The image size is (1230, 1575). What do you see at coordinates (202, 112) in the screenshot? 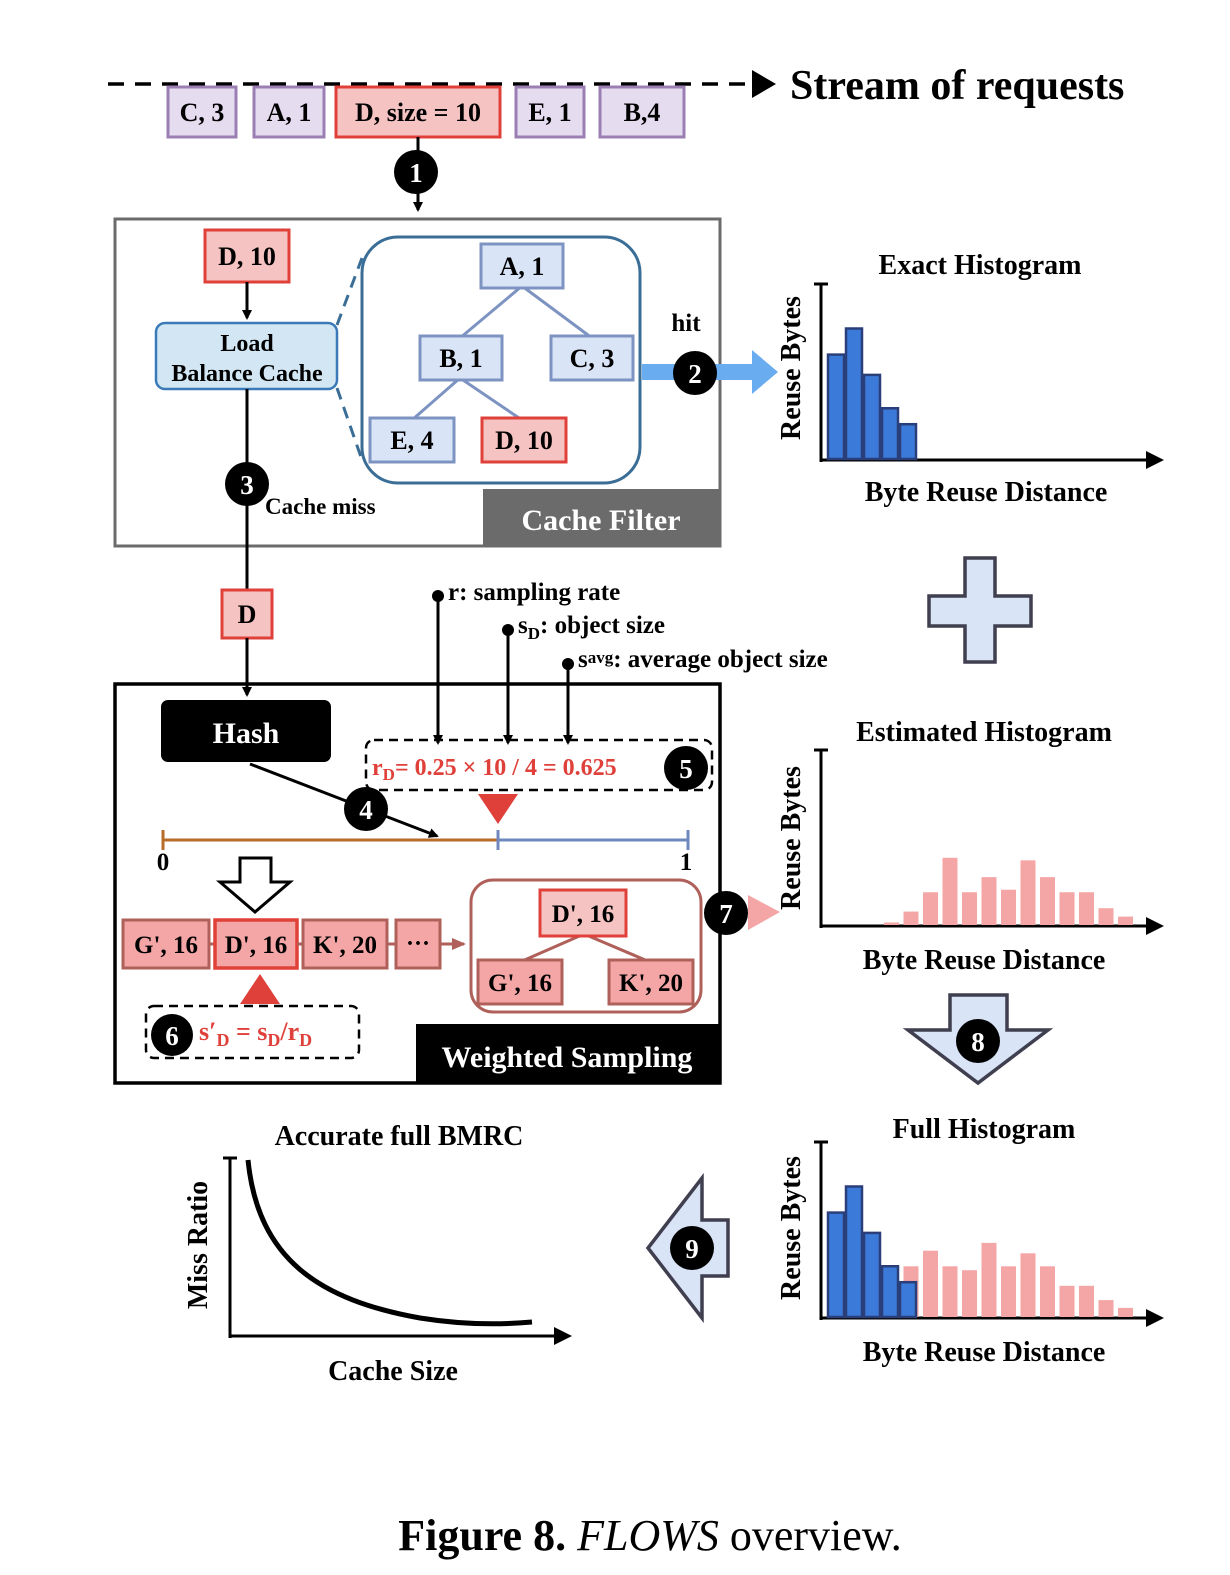
I see `request-label: C, 3` at bounding box center [202, 112].